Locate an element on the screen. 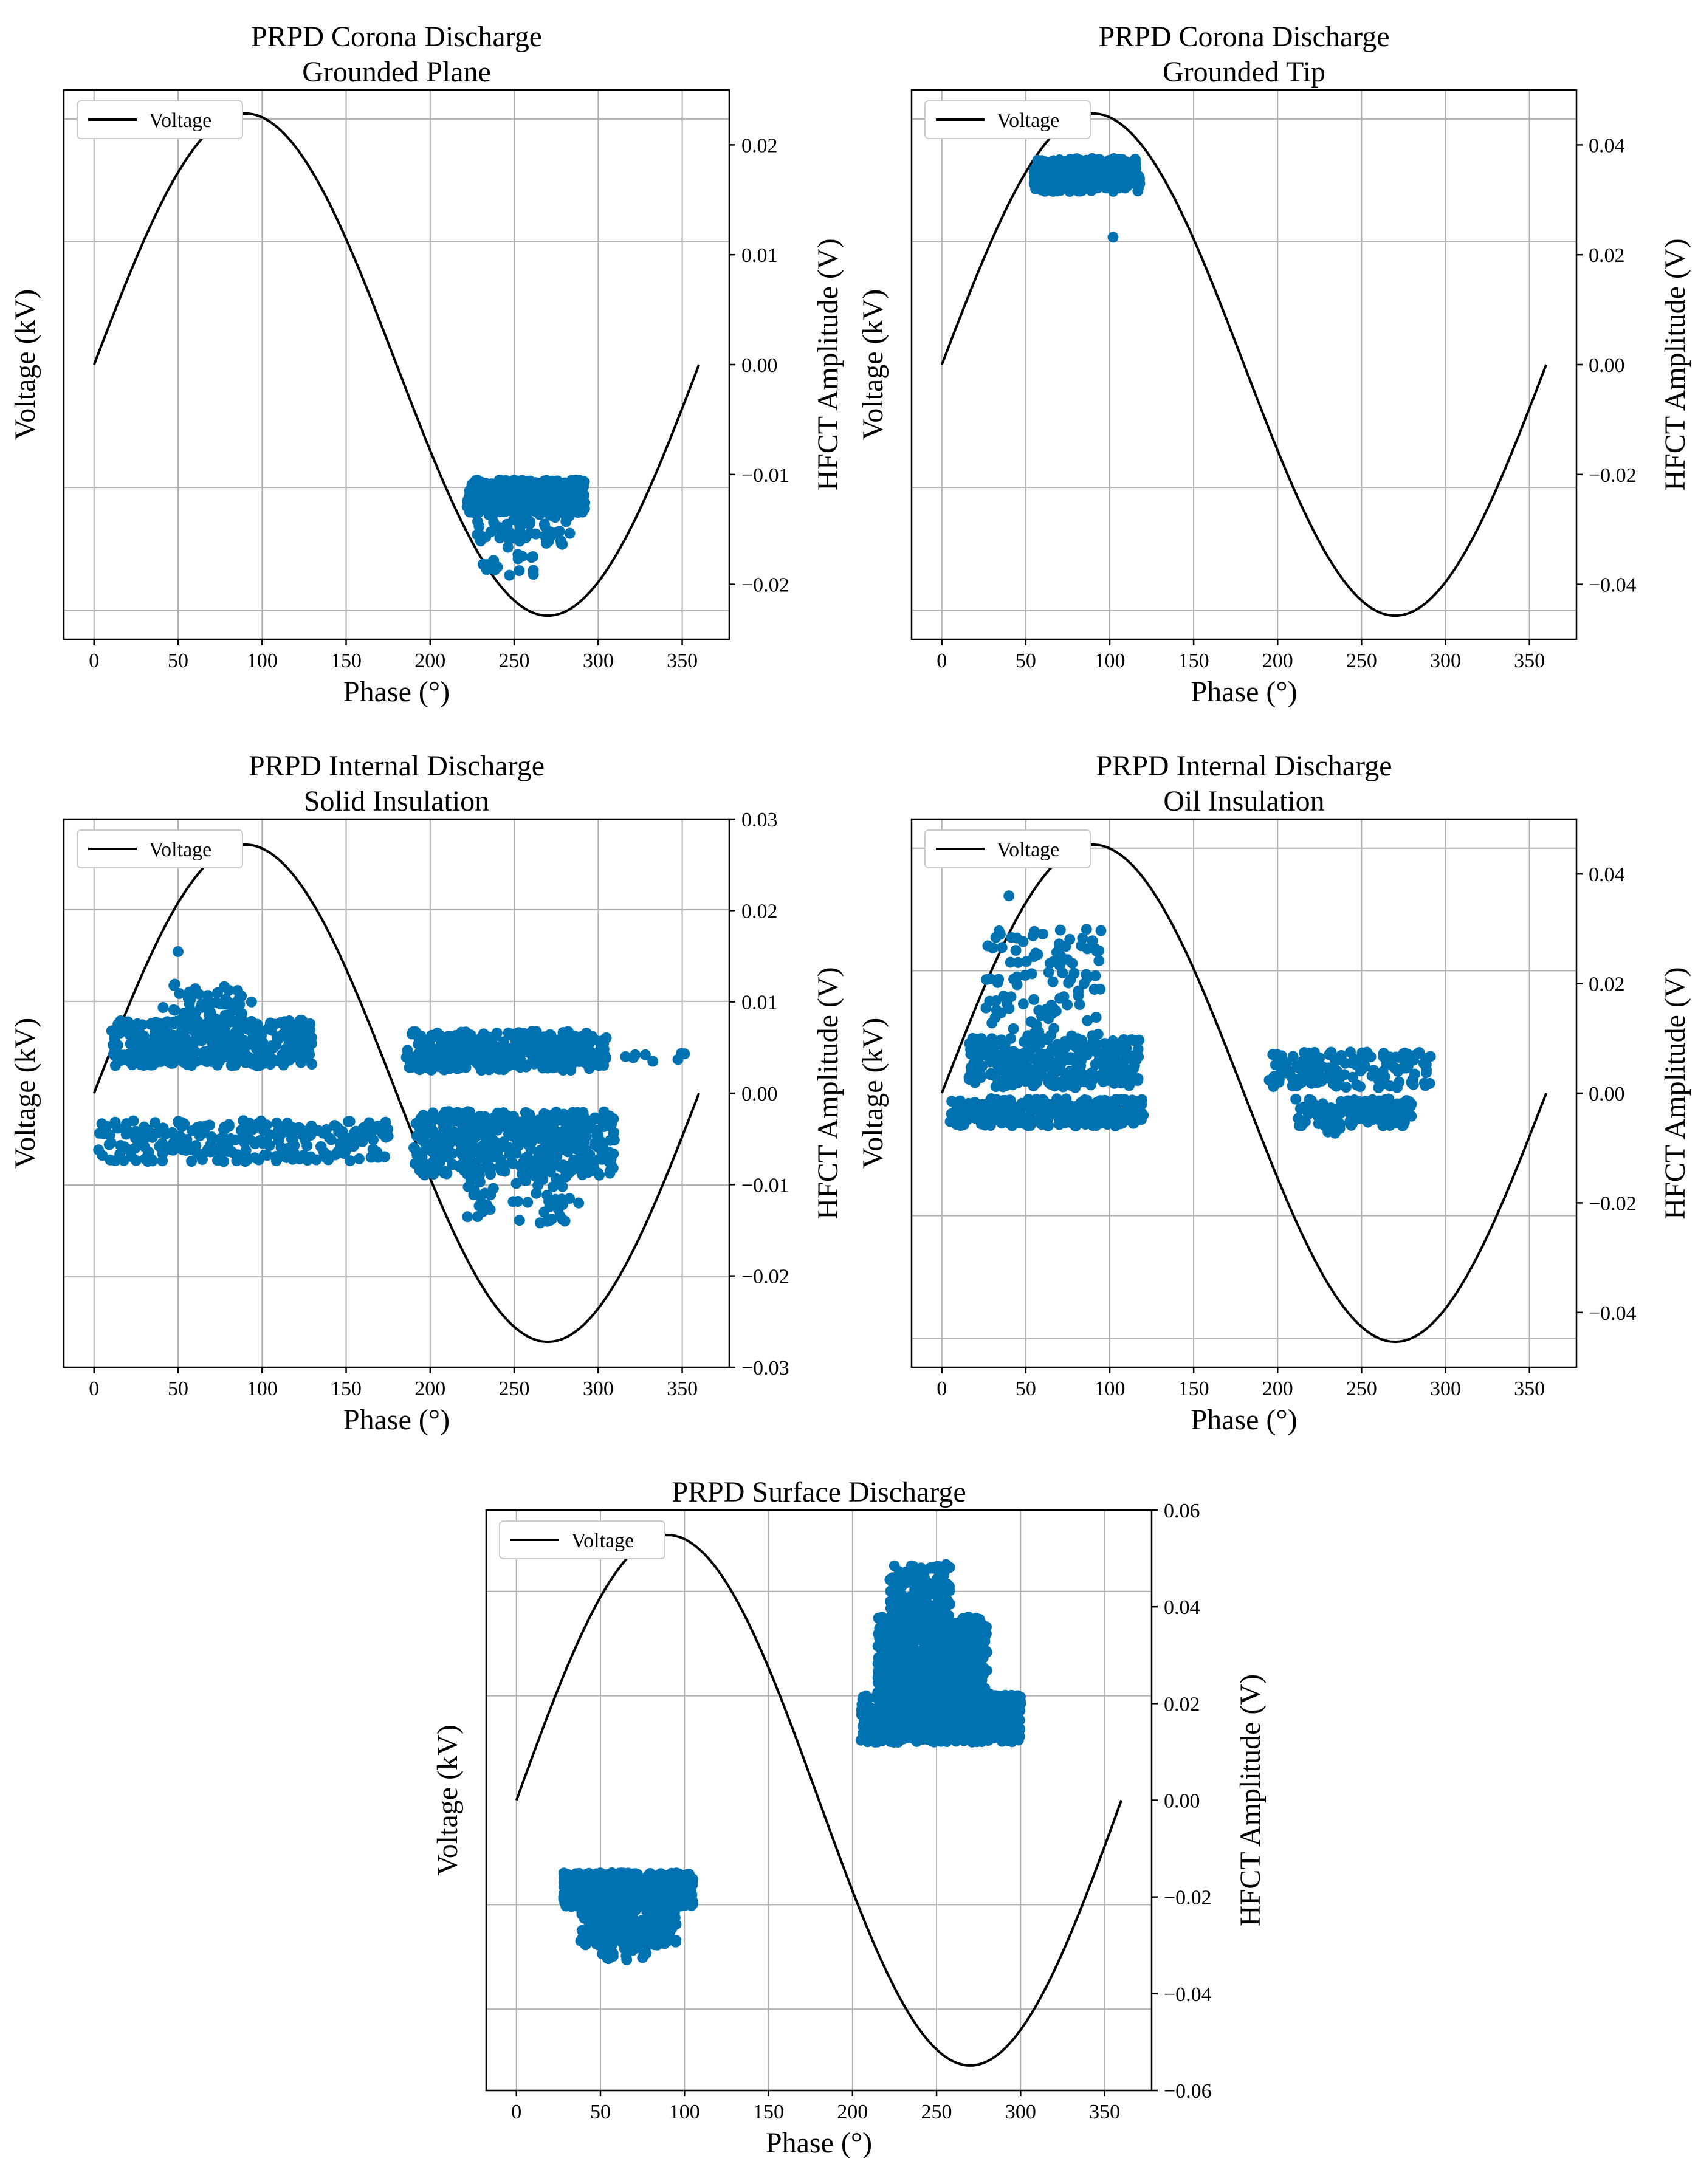  x-tick-label: 350 is located at coordinates (682, 661).